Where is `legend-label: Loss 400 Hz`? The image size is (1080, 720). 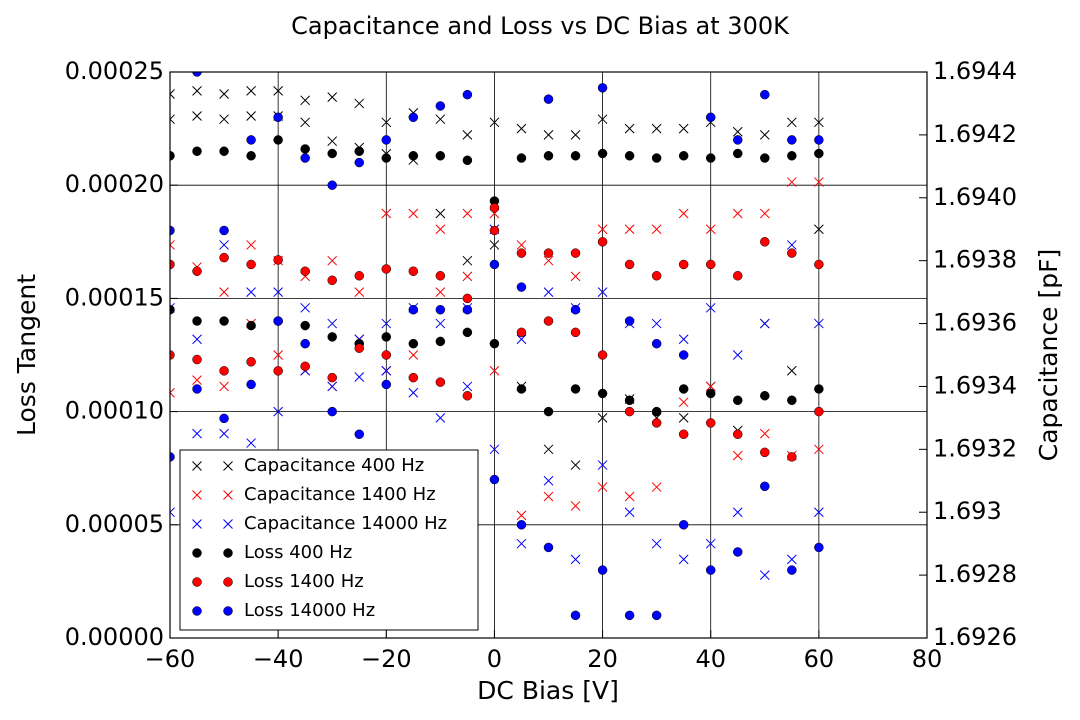
legend-label: Loss 400 Hz is located at coordinates (298, 552).